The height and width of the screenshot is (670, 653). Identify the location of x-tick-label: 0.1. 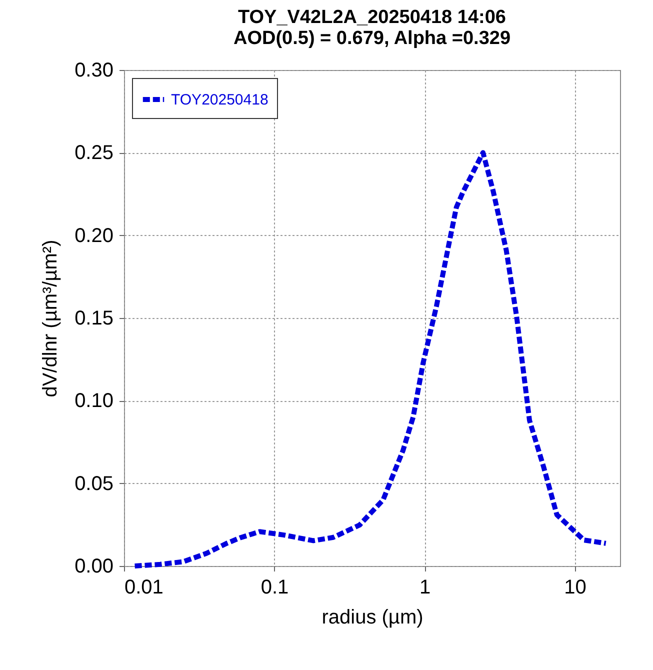
(274, 587).